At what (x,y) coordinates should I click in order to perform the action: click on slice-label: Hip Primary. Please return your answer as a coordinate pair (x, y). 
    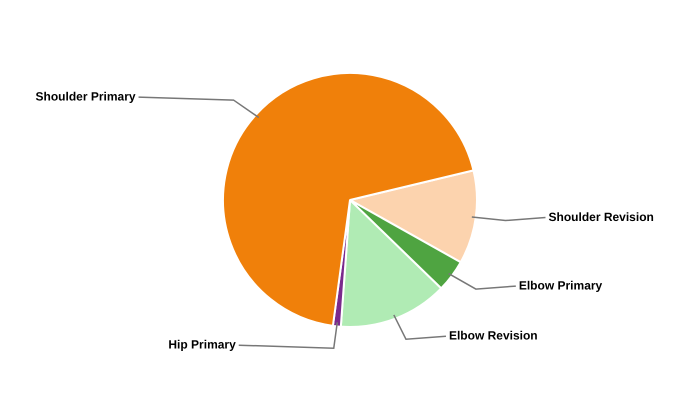
    Looking at the image, I should click on (202, 345).